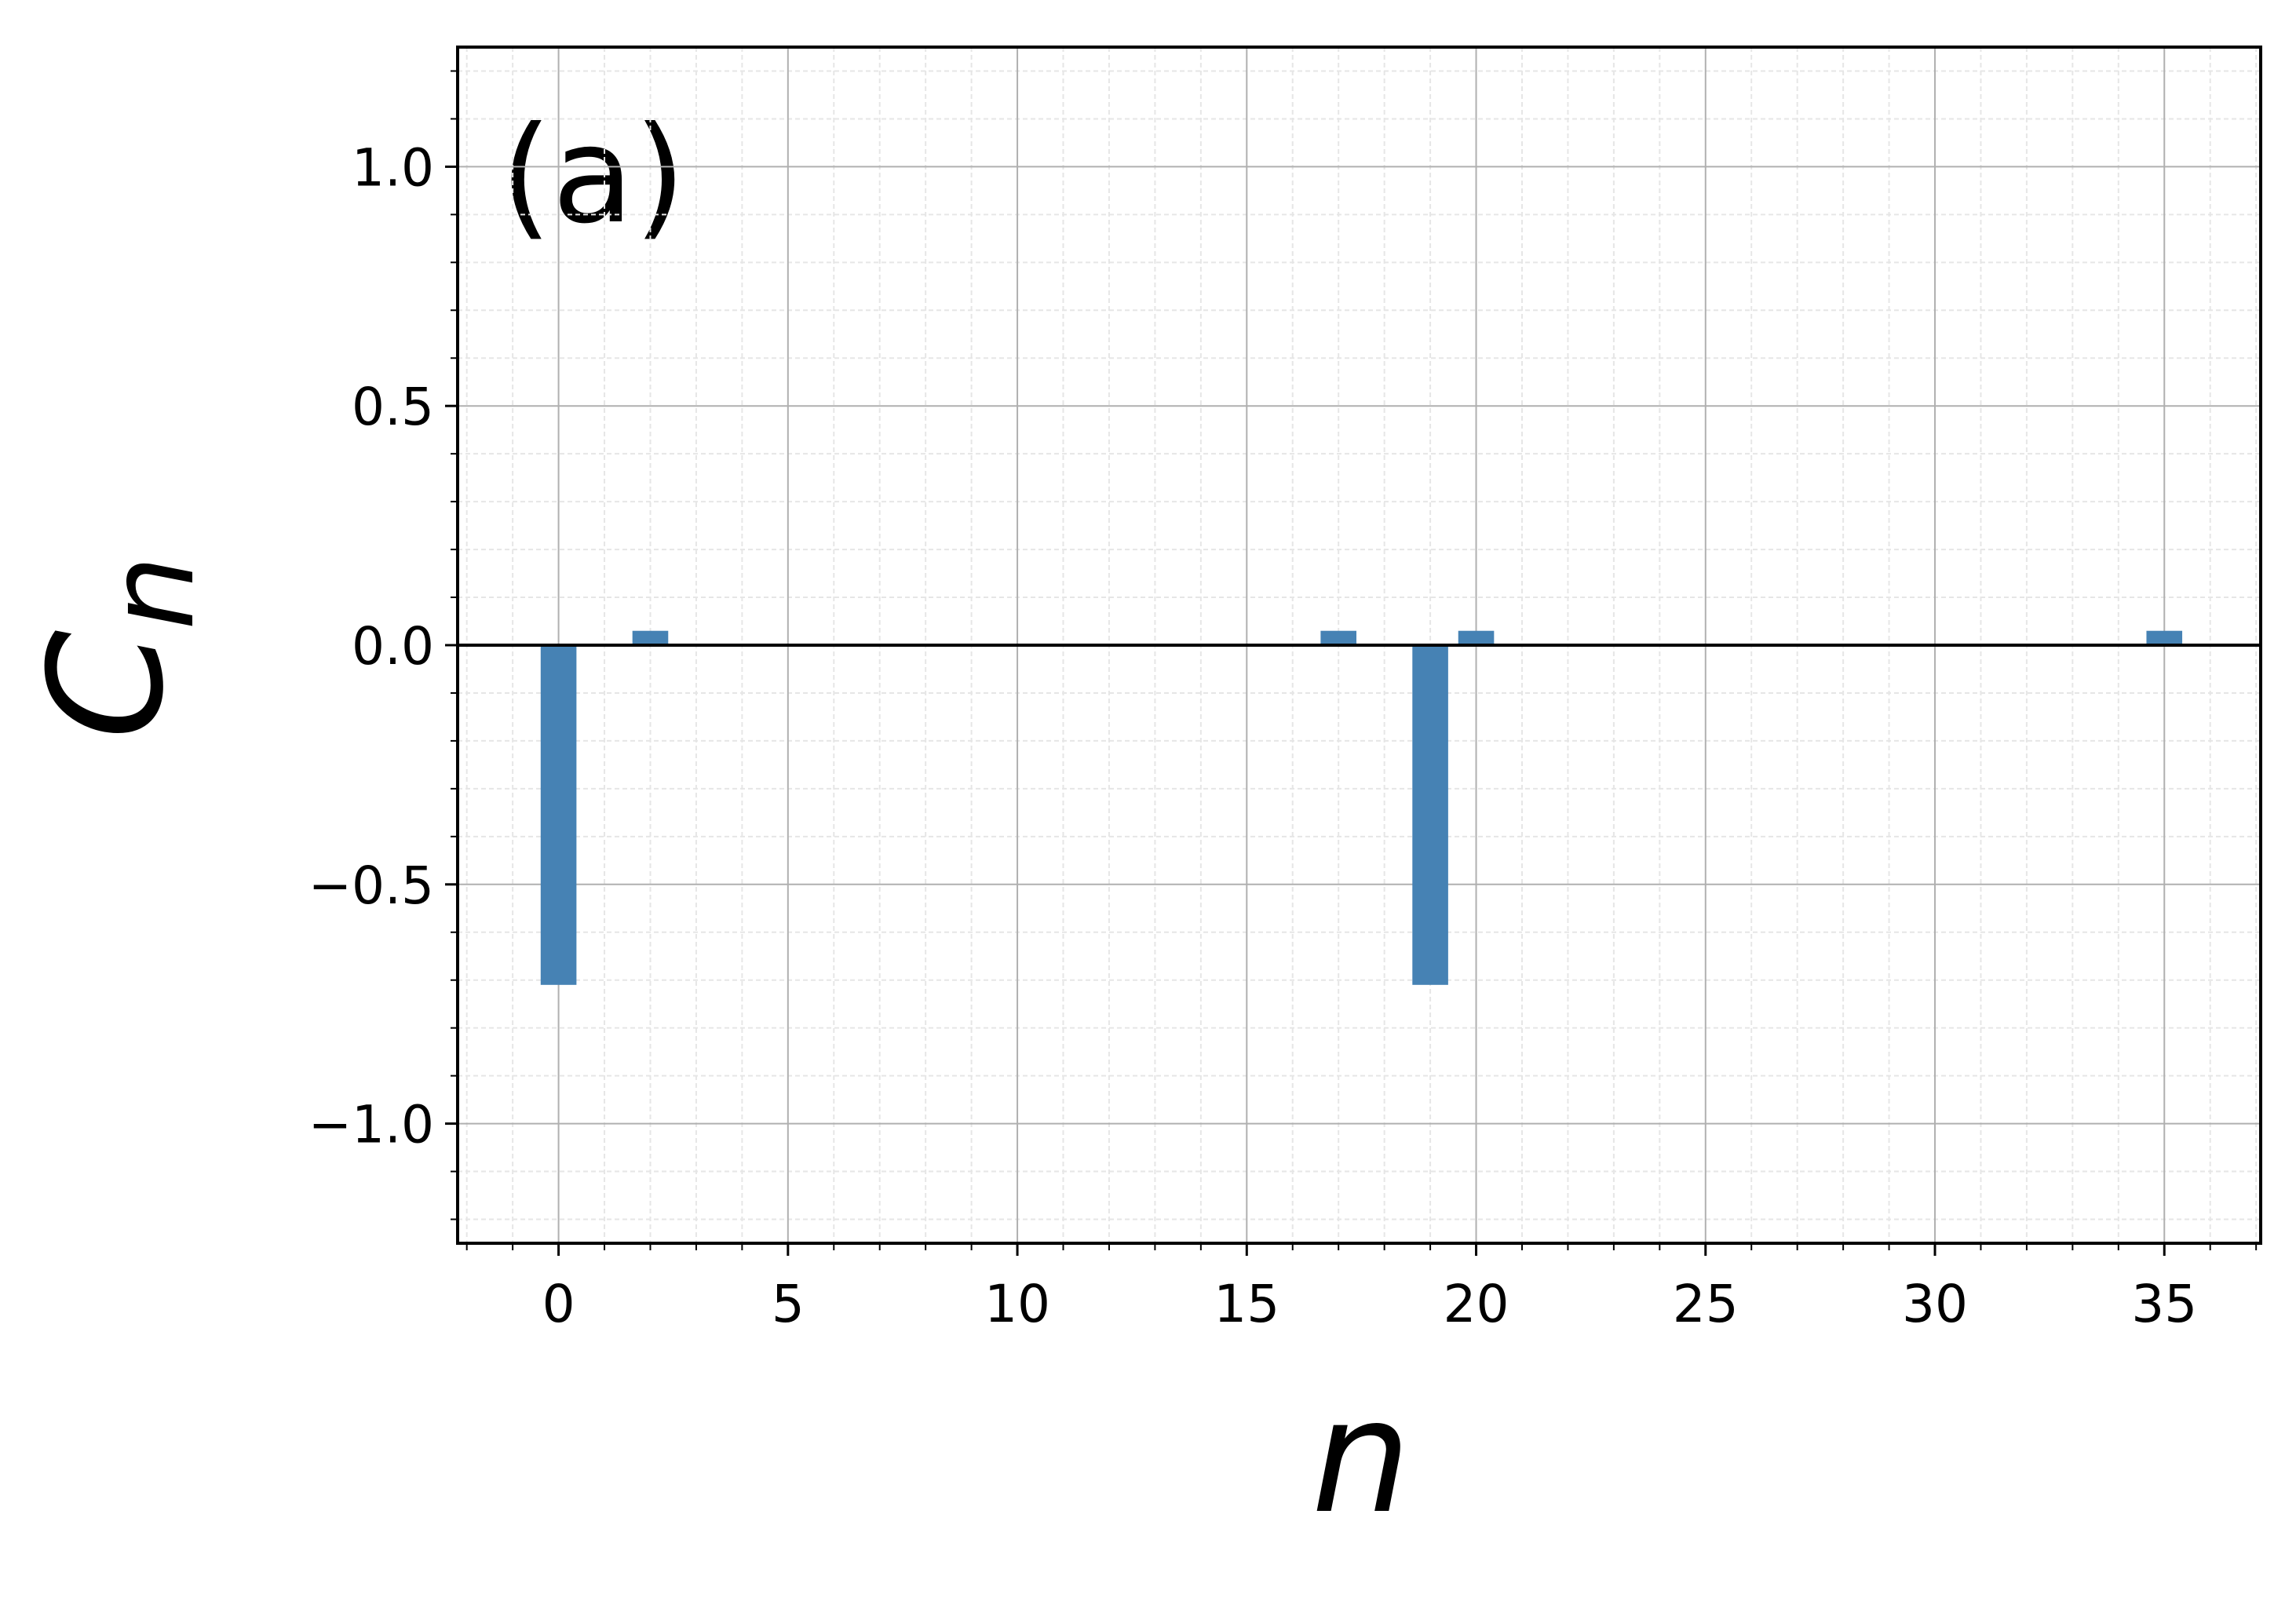 This screenshot has width=2296, height=1598. Describe the element at coordinates (1017, 1304) in the screenshot. I see `x-tick-label: 10` at that location.